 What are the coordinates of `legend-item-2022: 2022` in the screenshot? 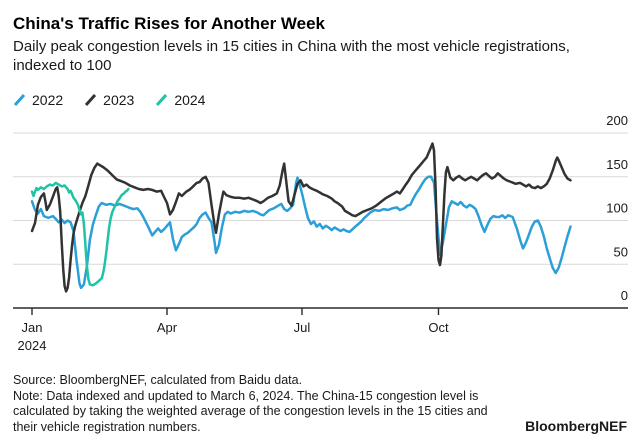 It's located at (38, 100).